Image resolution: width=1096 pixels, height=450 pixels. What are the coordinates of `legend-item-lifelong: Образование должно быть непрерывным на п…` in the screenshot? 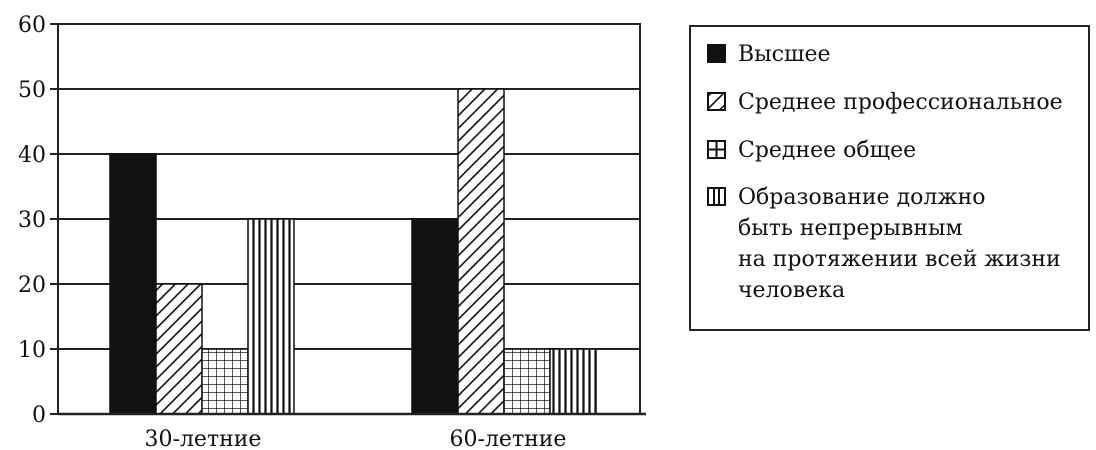 It's located at (901, 244).